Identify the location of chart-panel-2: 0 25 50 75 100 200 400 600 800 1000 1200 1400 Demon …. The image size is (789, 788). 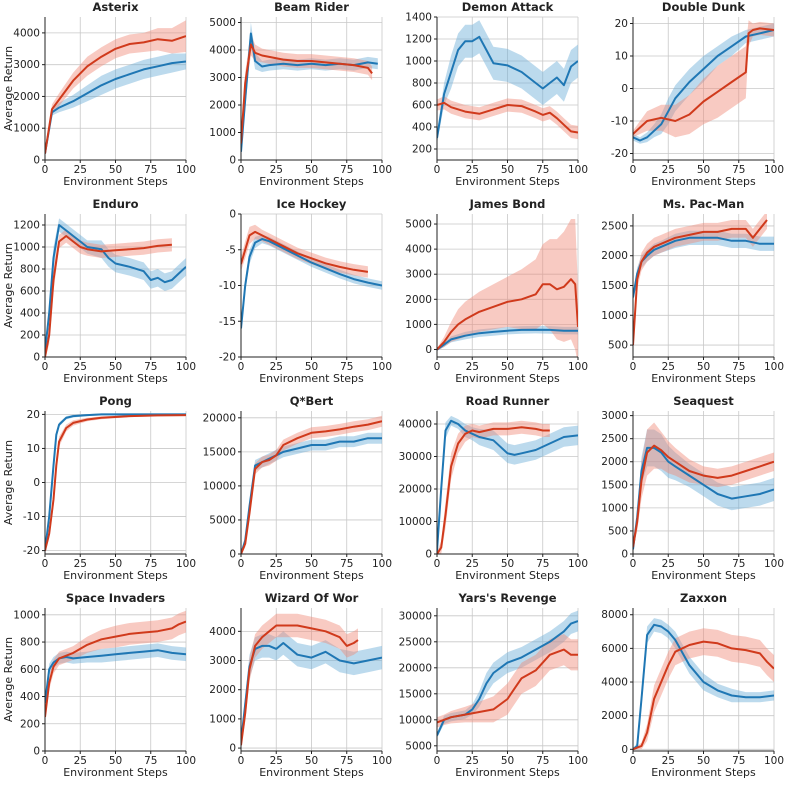
(496, 94).